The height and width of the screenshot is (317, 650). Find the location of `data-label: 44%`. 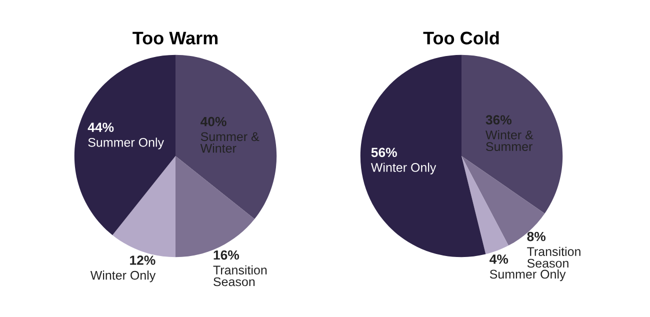

data-label: 44% is located at coordinates (101, 127).